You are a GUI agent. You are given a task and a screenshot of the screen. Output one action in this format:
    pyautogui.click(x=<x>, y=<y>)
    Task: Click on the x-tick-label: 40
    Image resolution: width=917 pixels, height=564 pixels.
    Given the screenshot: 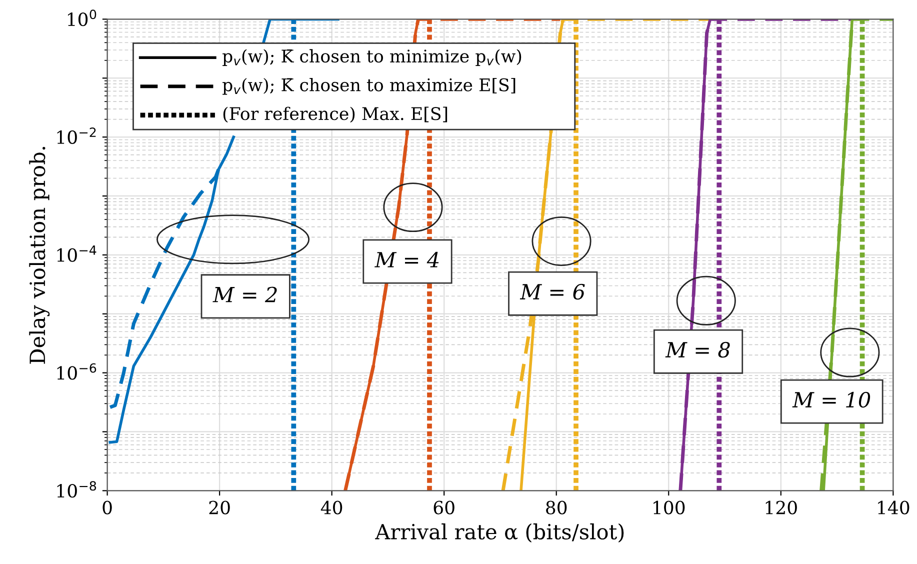 What is the action you would take?
    pyautogui.click(x=331, y=507)
    